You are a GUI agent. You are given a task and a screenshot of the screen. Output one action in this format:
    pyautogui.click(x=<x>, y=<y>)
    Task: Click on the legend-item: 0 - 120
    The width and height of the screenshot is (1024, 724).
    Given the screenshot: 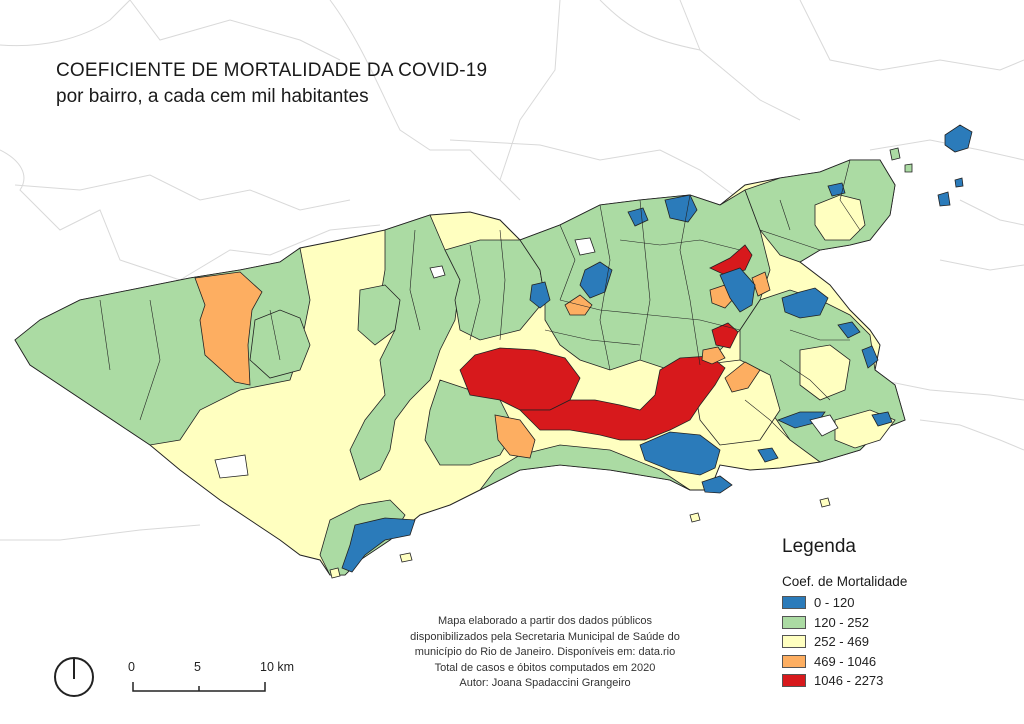 What is the action you would take?
    pyautogui.click(x=882, y=603)
    